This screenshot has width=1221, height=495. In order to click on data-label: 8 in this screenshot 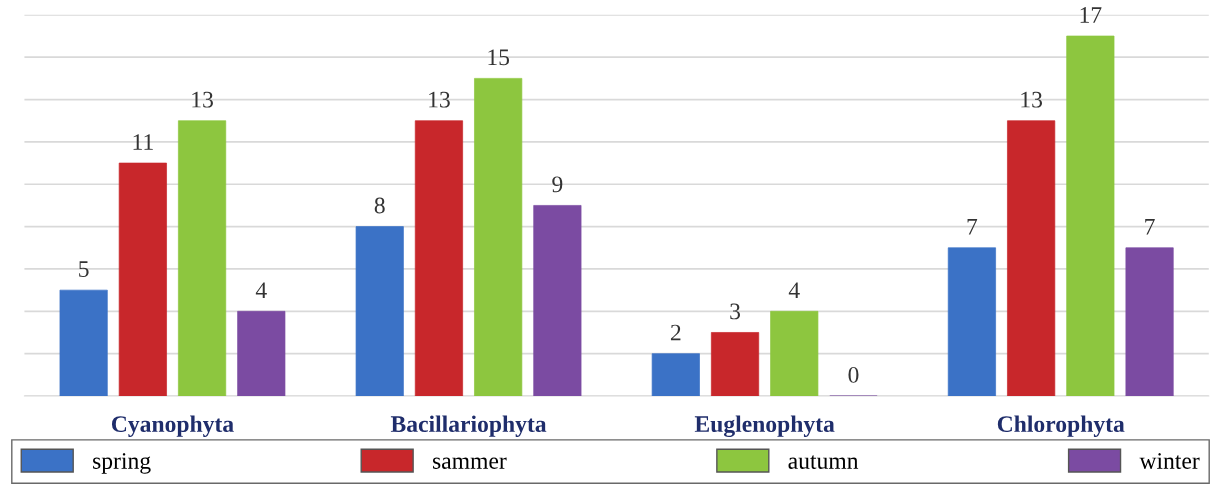, I will do `click(379, 205)`.